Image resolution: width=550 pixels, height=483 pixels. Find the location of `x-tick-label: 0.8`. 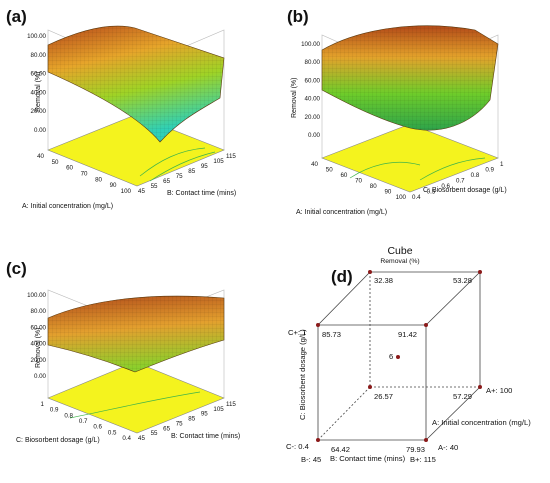

x-tick-label: 0.8 is located at coordinates (68, 415).